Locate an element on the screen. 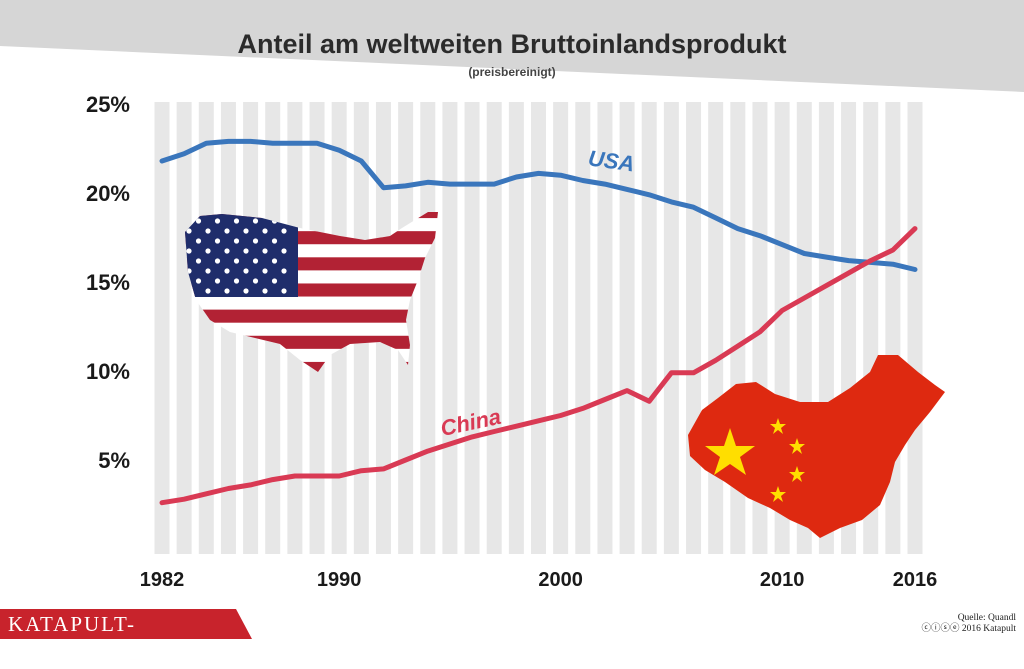 The image size is (1024, 669). header-band is located at coordinates (512, 46).